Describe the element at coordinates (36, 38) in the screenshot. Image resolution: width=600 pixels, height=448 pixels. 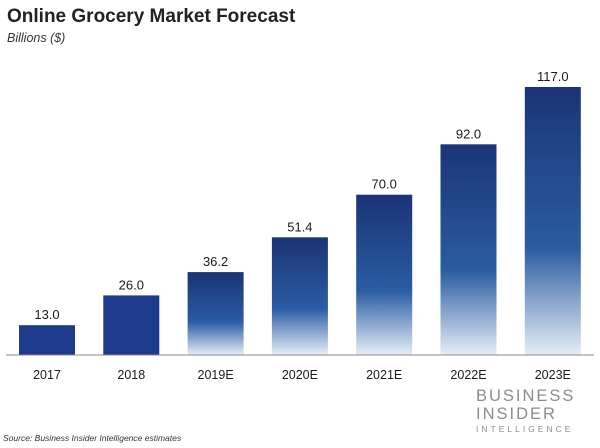
I see `chart-subtitle: Billions ($)` at that location.